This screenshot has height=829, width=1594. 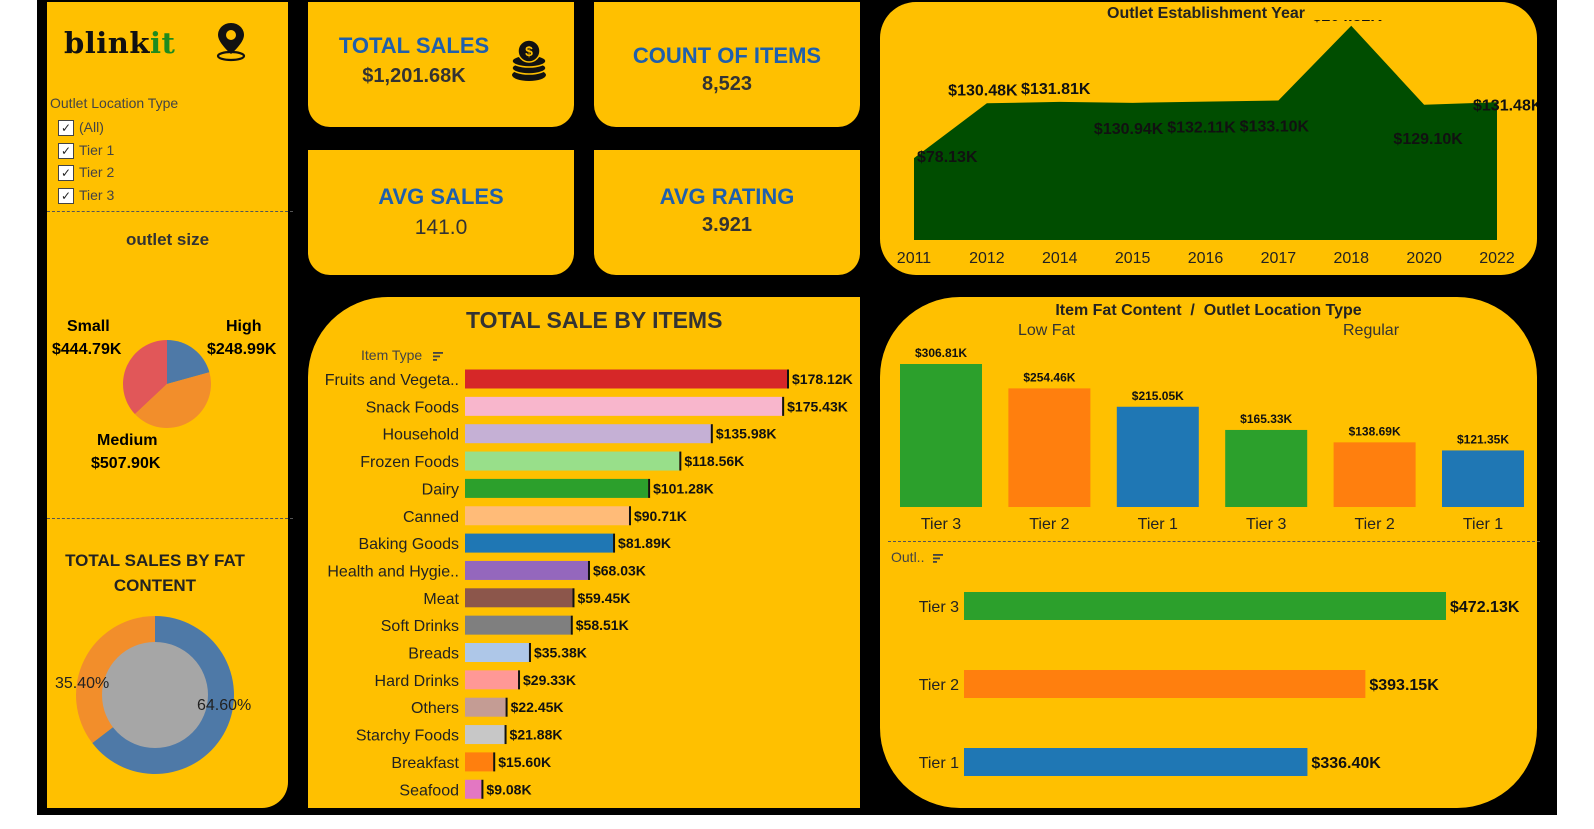 What do you see at coordinates (524, 762) in the screenshot?
I see `item-value-label: $15.60K` at bounding box center [524, 762].